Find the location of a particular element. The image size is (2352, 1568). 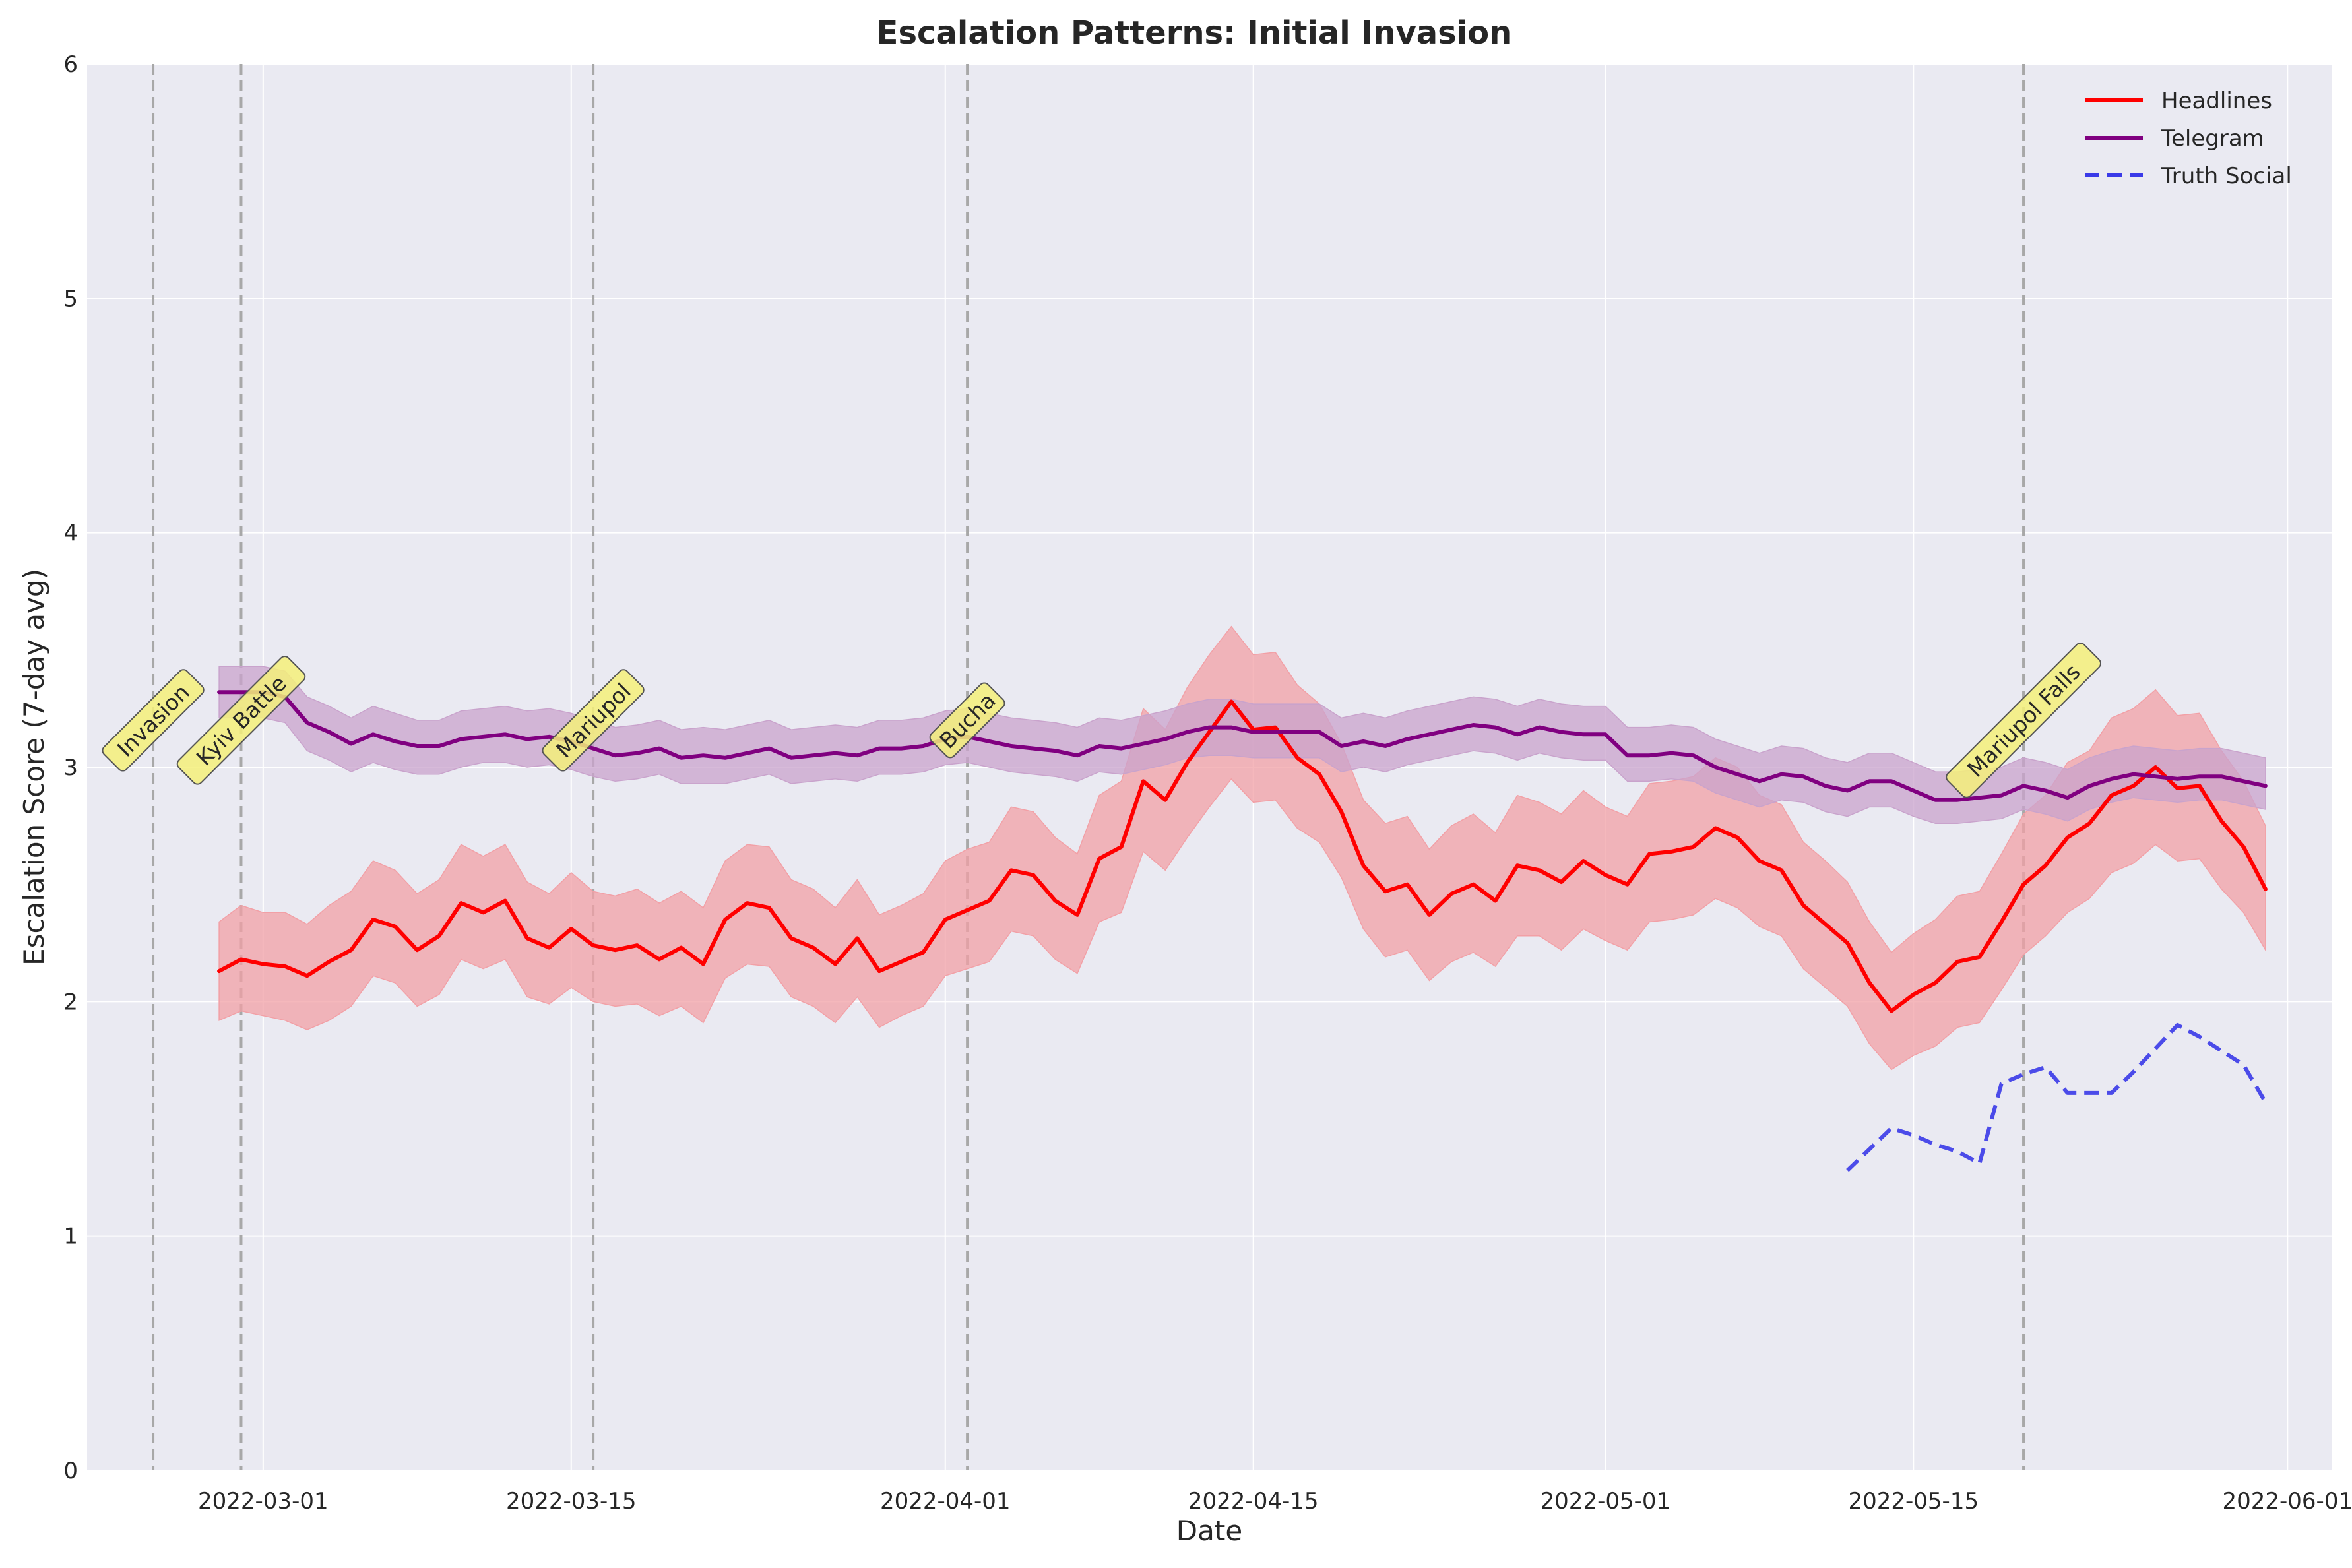

y-tick-label: 5 is located at coordinates (70, 299).